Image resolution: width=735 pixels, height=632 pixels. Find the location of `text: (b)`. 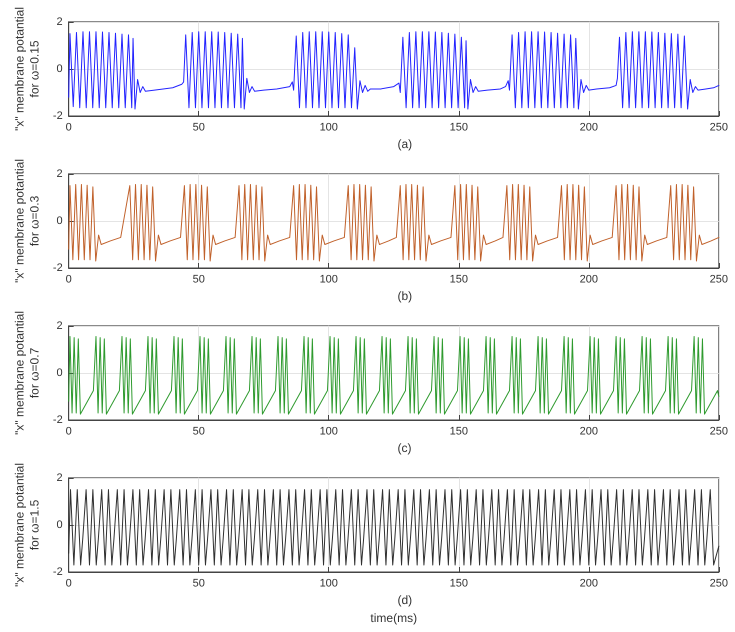

text: (b) is located at coordinates (405, 296).